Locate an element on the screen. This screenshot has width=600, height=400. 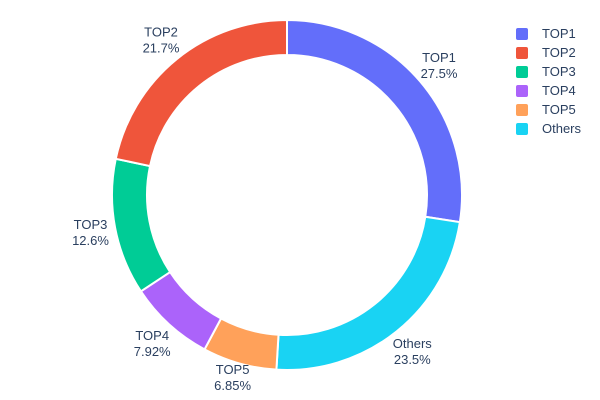
legend-swatch-top3 is located at coordinates (522, 71).